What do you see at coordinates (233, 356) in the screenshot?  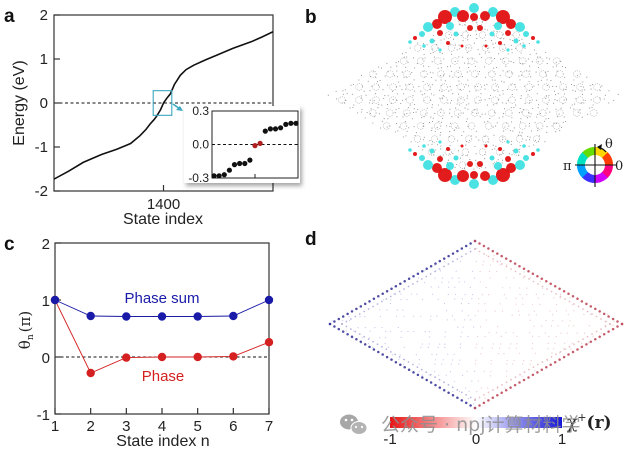 I see `data-point-phase` at bounding box center [233, 356].